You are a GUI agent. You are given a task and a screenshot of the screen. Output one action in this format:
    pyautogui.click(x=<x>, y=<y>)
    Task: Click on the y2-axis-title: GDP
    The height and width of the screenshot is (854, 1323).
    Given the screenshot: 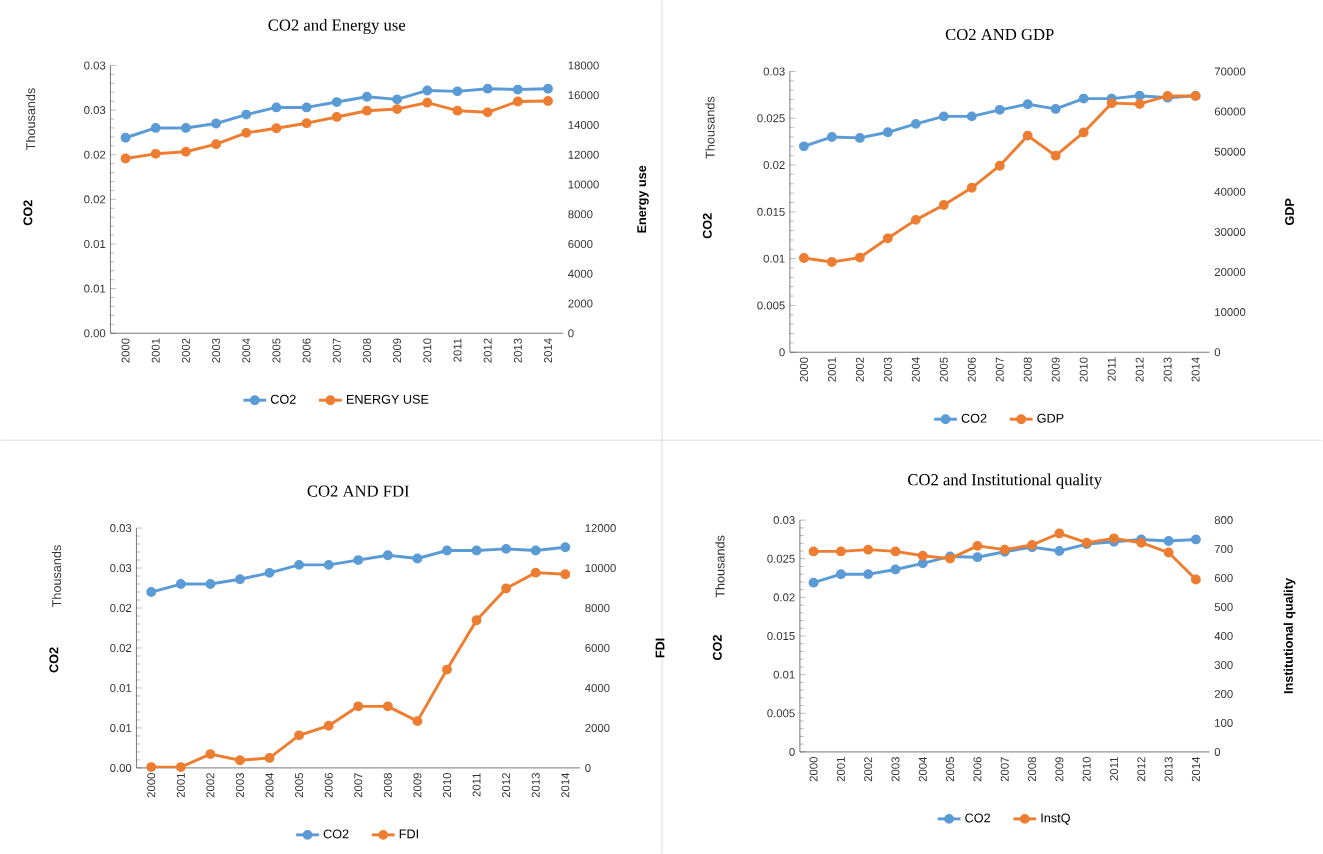 What is the action you would take?
    pyautogui.click(x=1289, y=211)
    